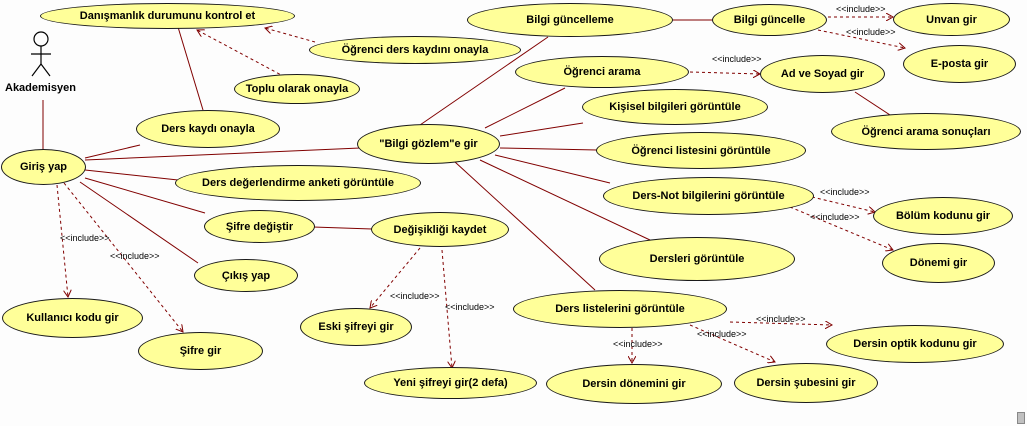  Describe the element at coordinates (541, 129) in the screenshot. I see `assoc-bg-kisisel` at that location.